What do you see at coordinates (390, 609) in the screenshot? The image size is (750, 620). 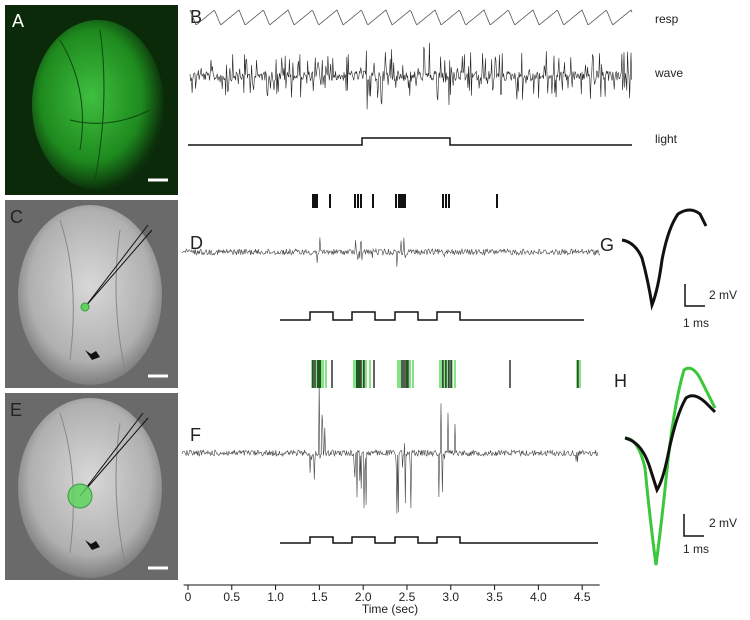 I see `axis-title: Time (sec)` at bounding box center [390, 609].